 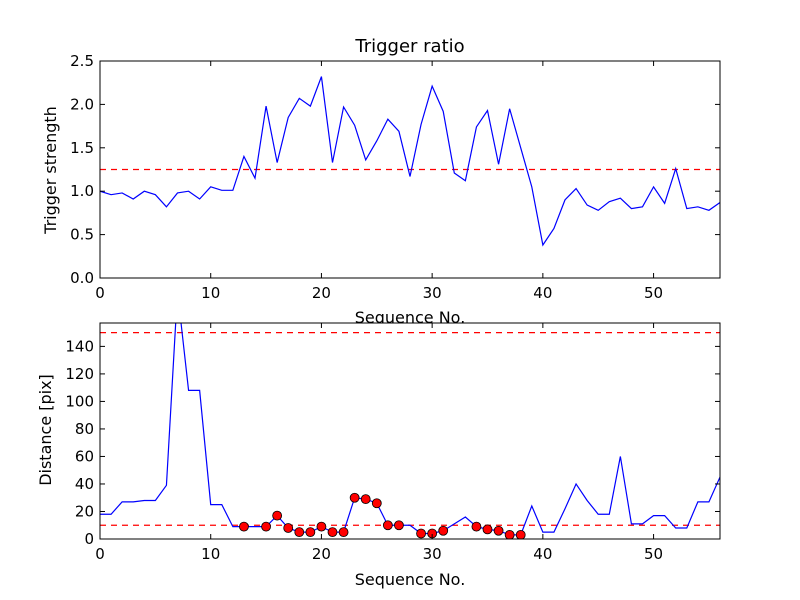 I want to click on top-x-axis-label: Sequence No., so click(x=410, y=317).